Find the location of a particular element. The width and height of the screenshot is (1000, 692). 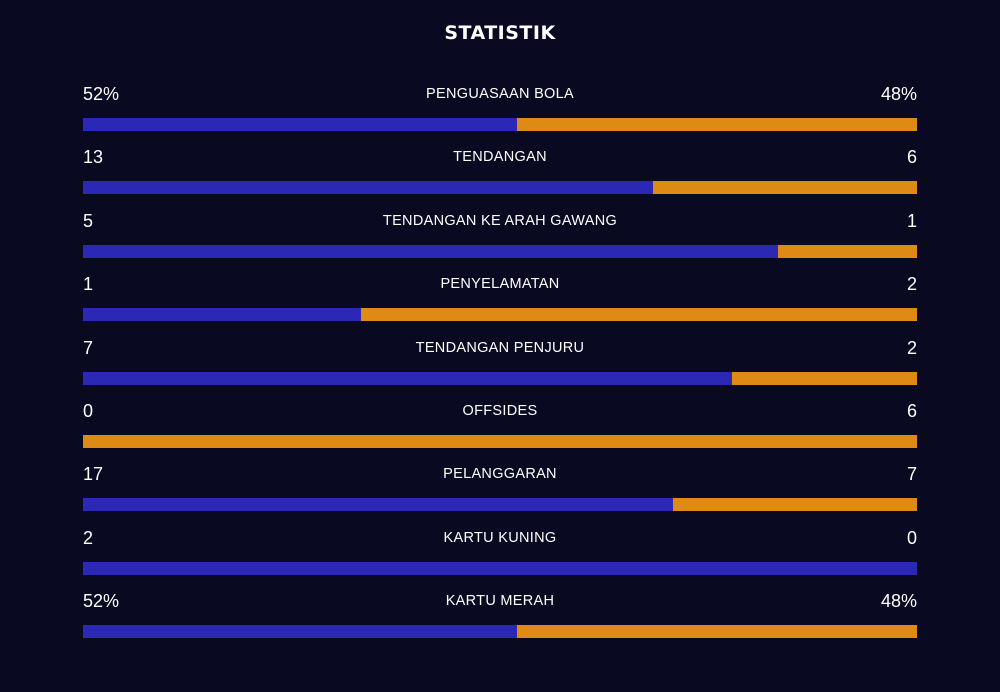

stat-label: PENGUASAAN BOLA is located at coordinates (500, 94).